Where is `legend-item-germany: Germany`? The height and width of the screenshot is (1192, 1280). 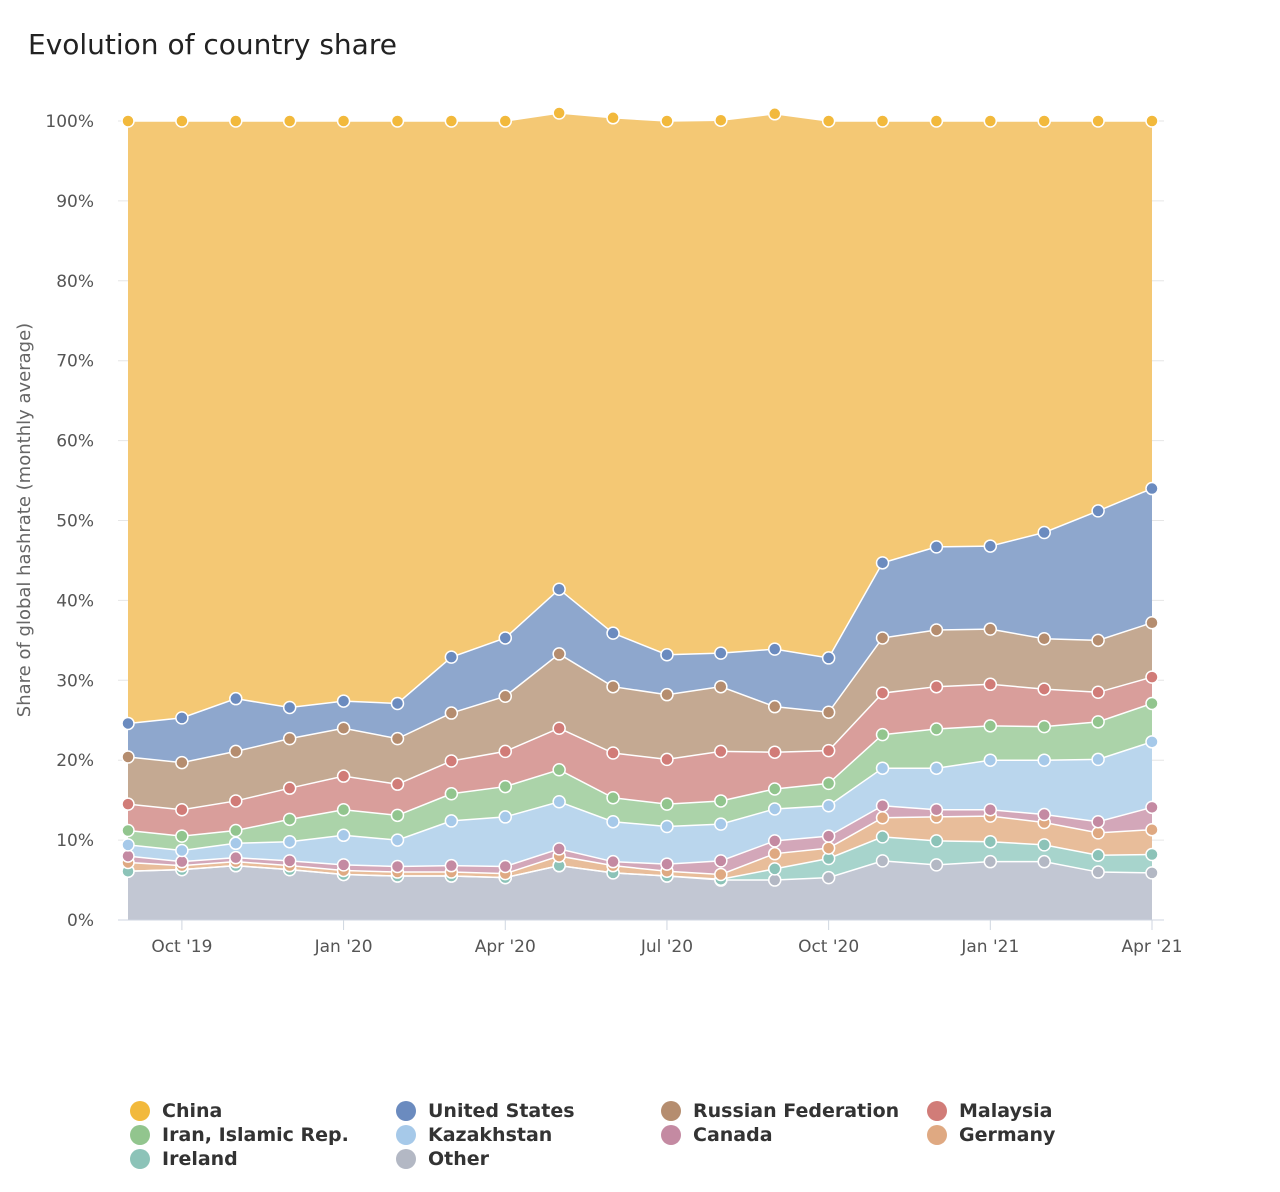
legend-item-germany: Germany is located at coordinates (991, 1135).